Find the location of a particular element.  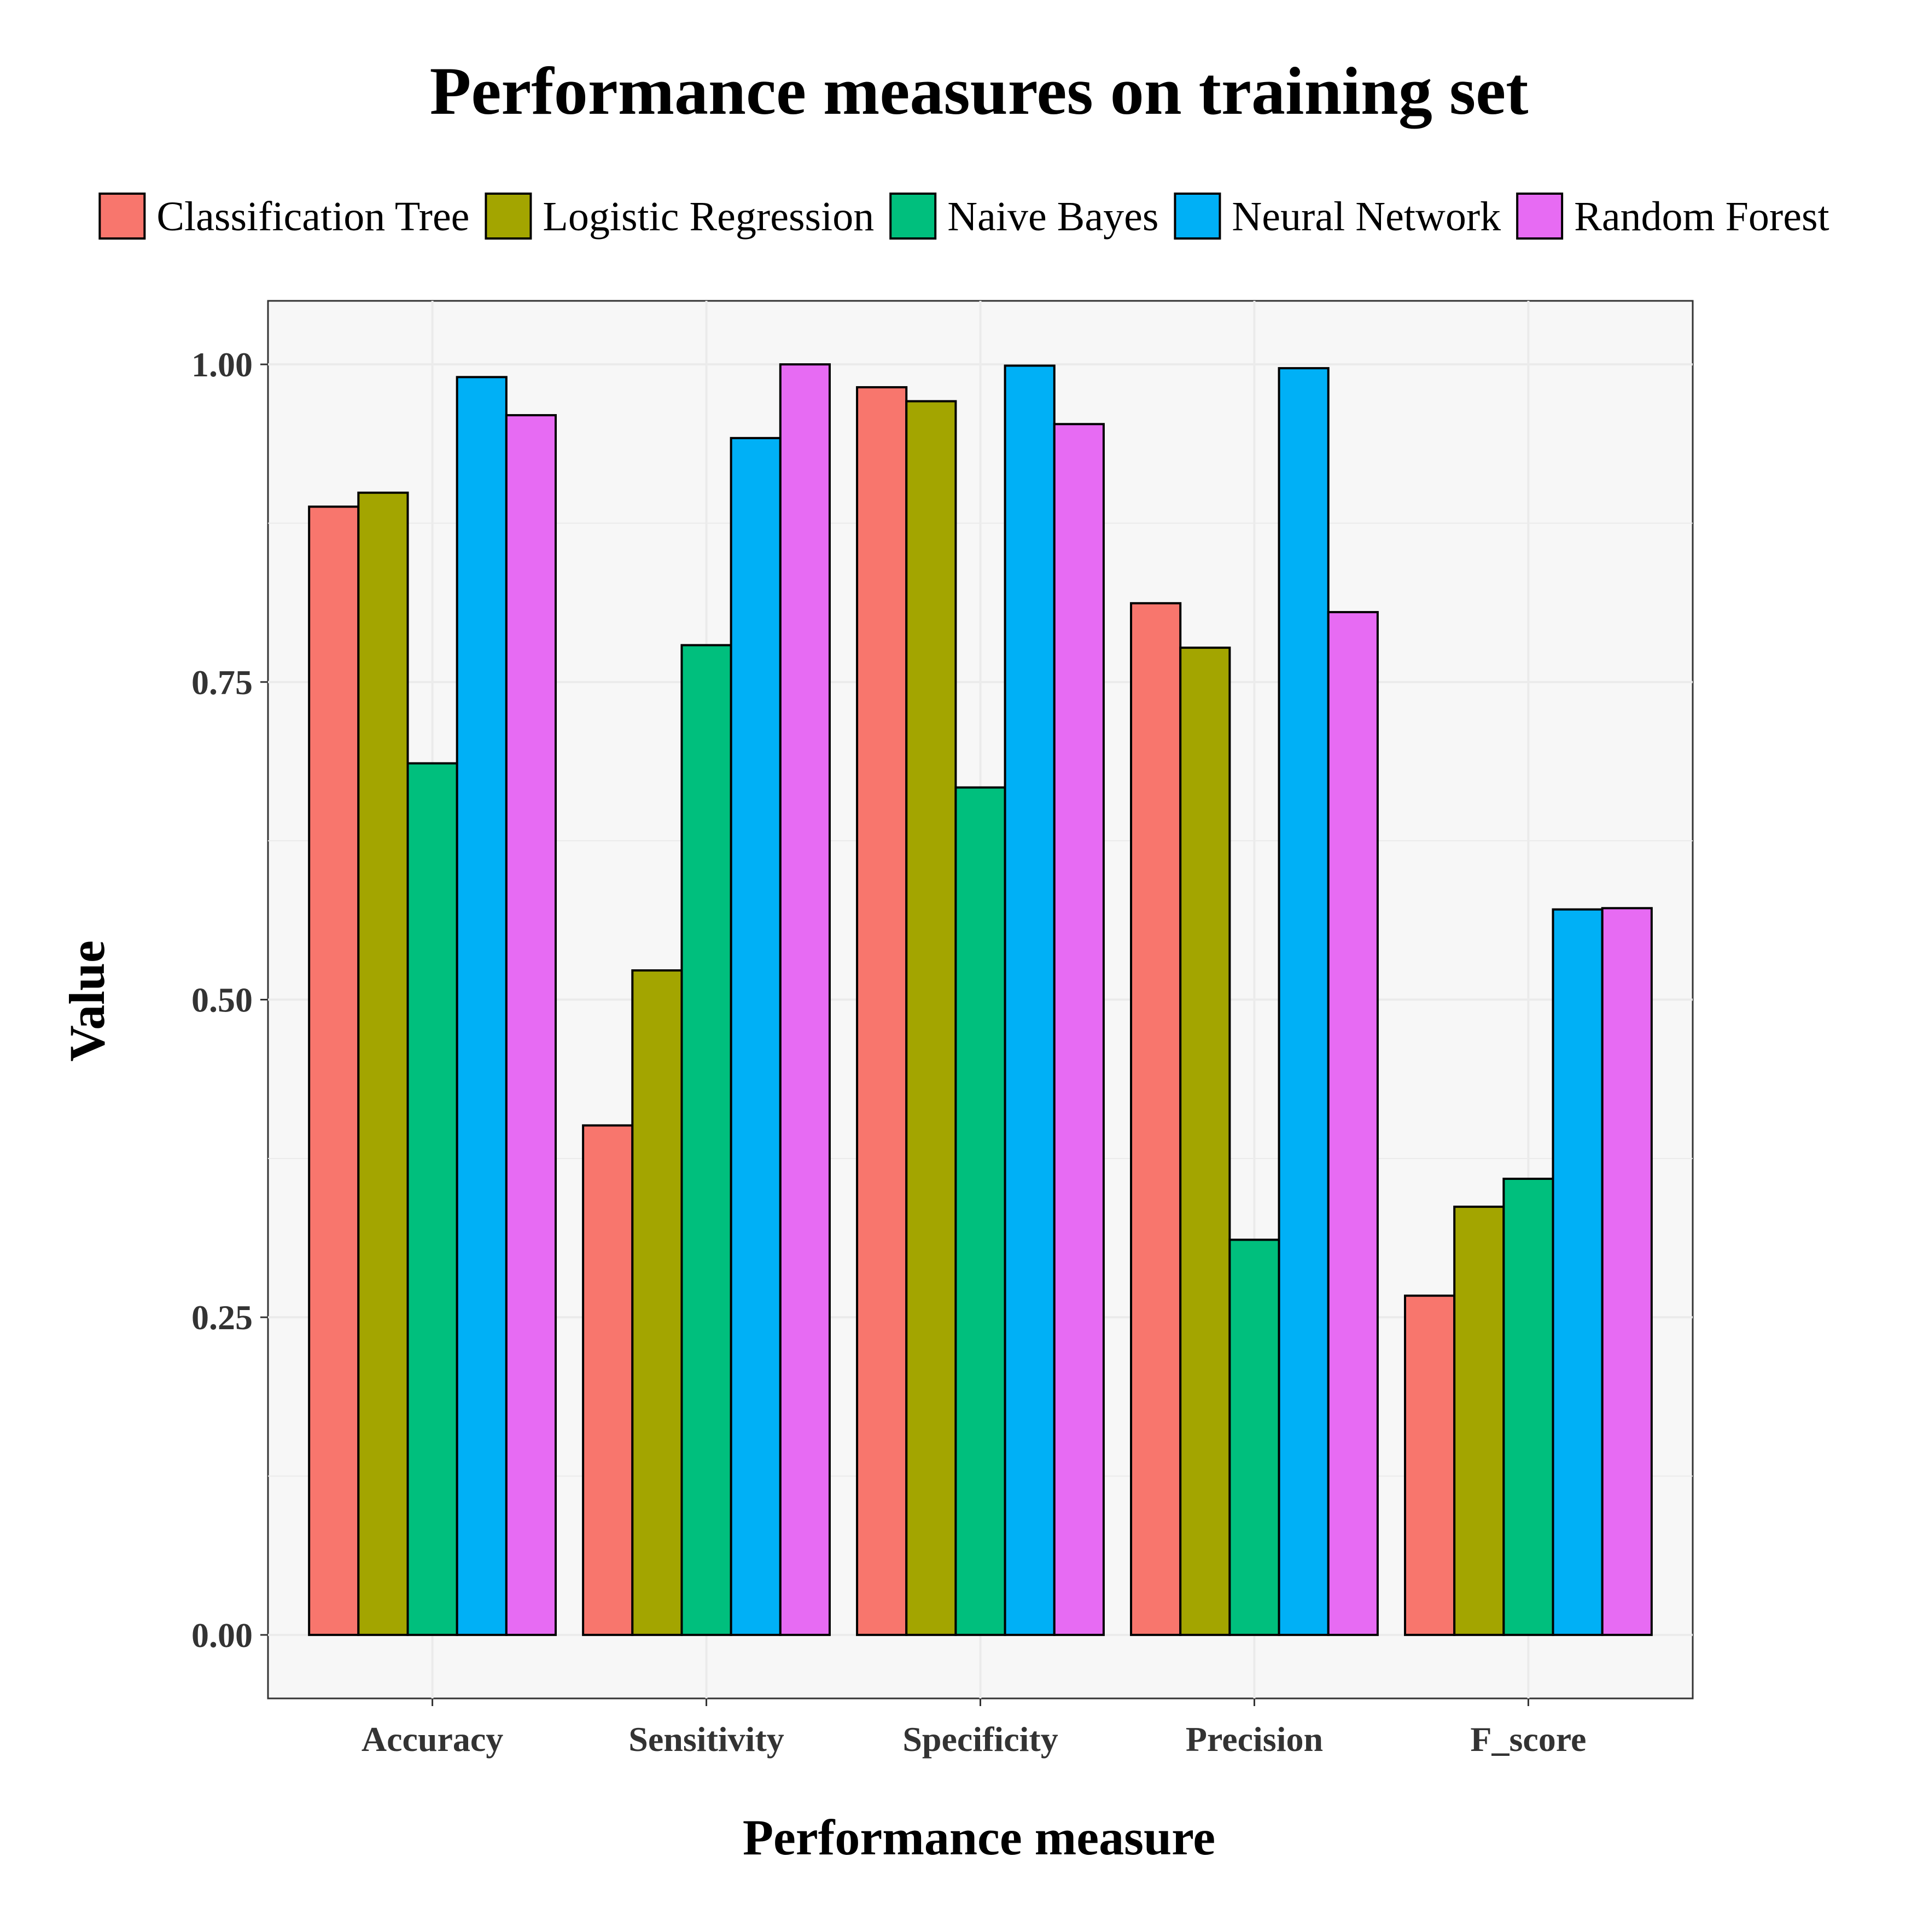

bar-neural-network-precision is located at coordinates (1304, 1001).